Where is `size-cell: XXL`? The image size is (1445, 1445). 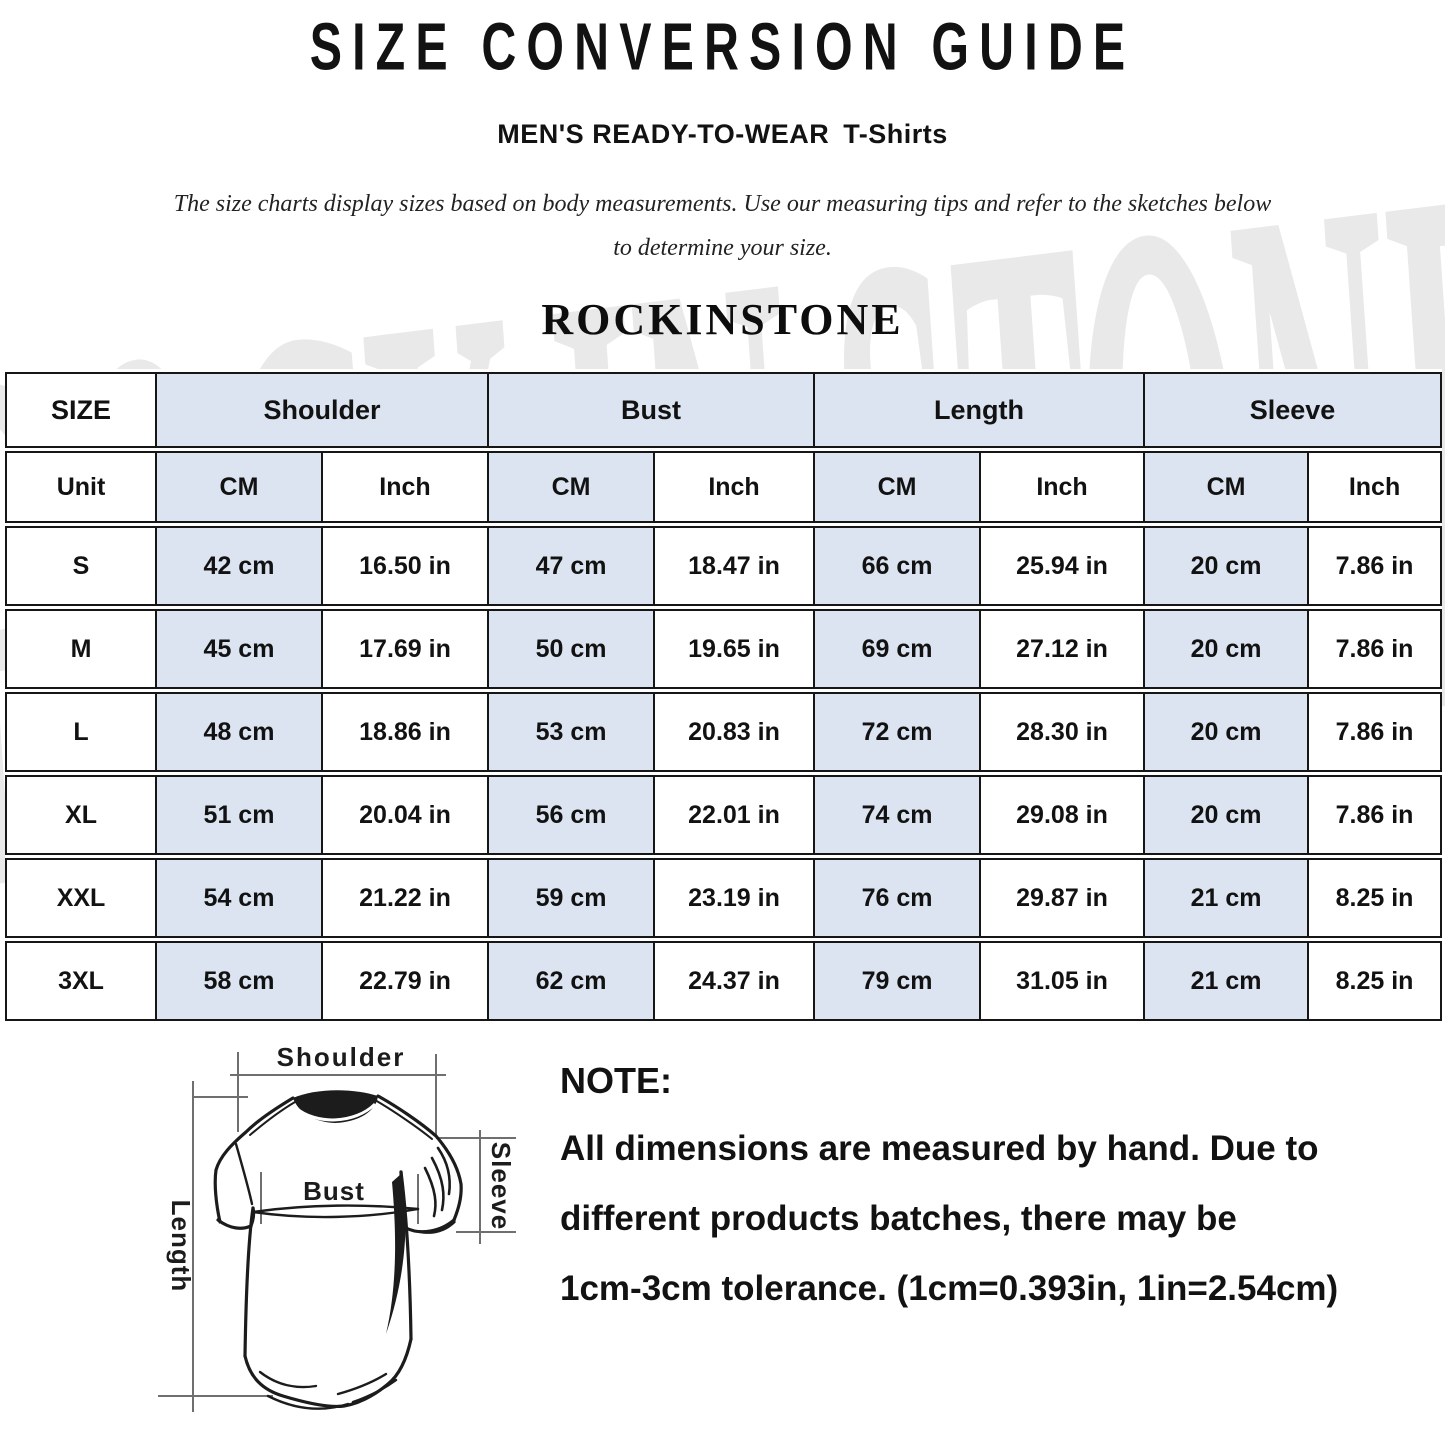 size-cell: XXL is located at coordinates (81, 898).